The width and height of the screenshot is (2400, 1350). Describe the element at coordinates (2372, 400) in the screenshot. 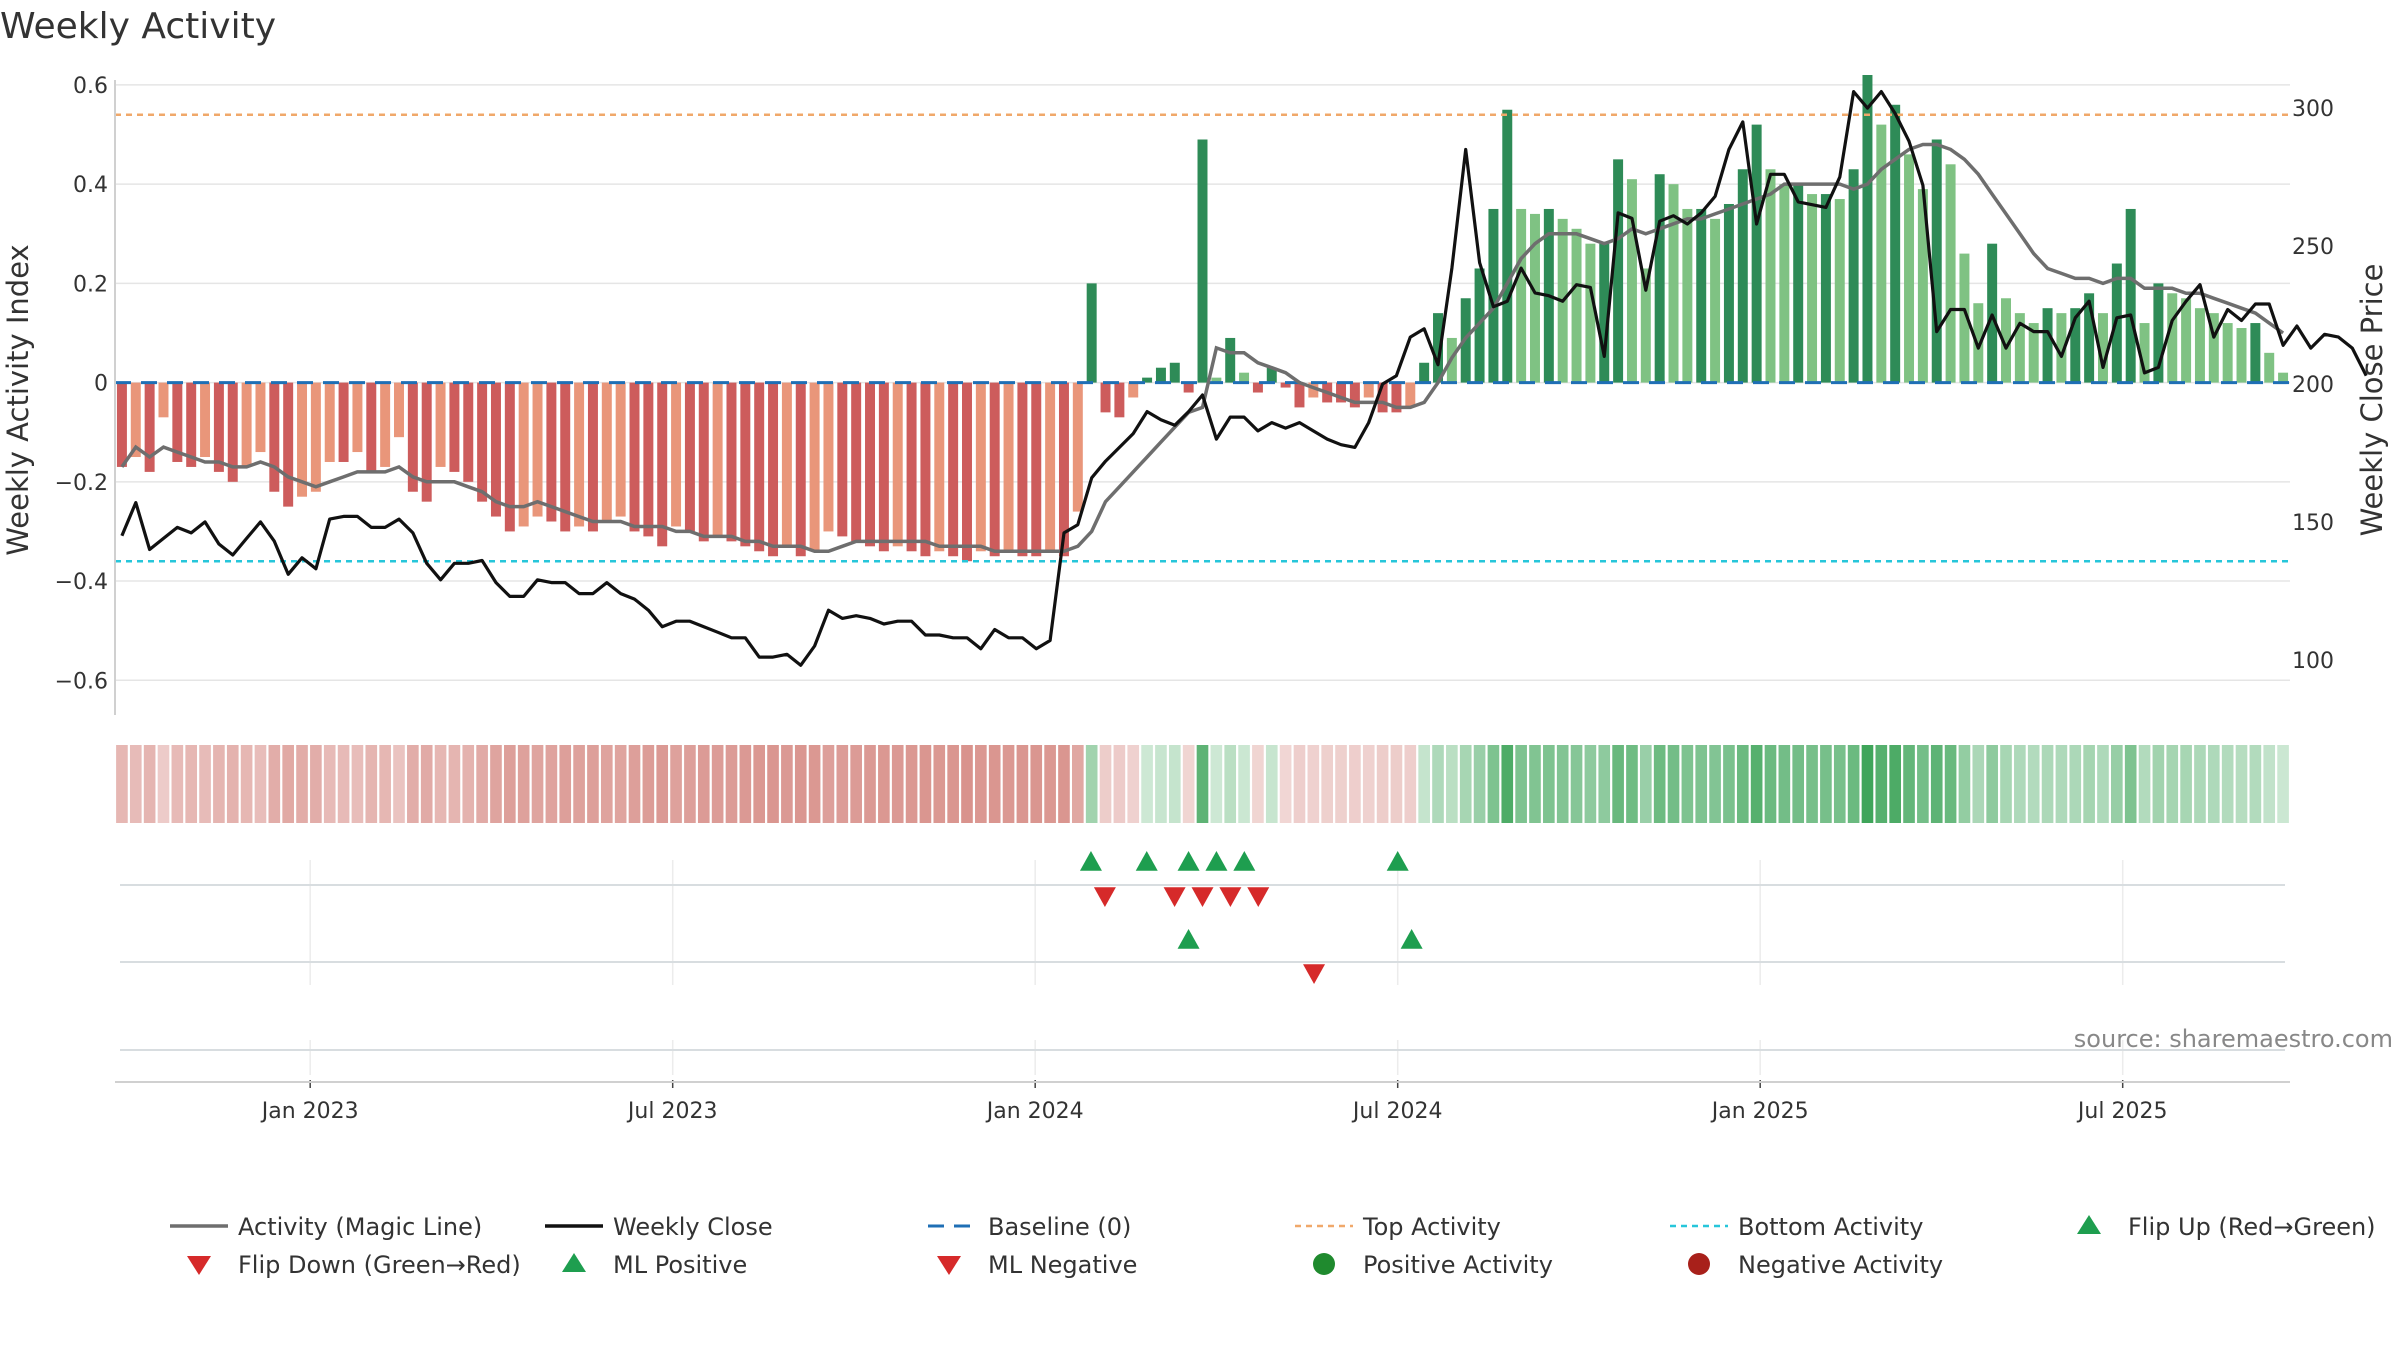

I see `y-axis-label-right: Weekly Close Price` at that location.